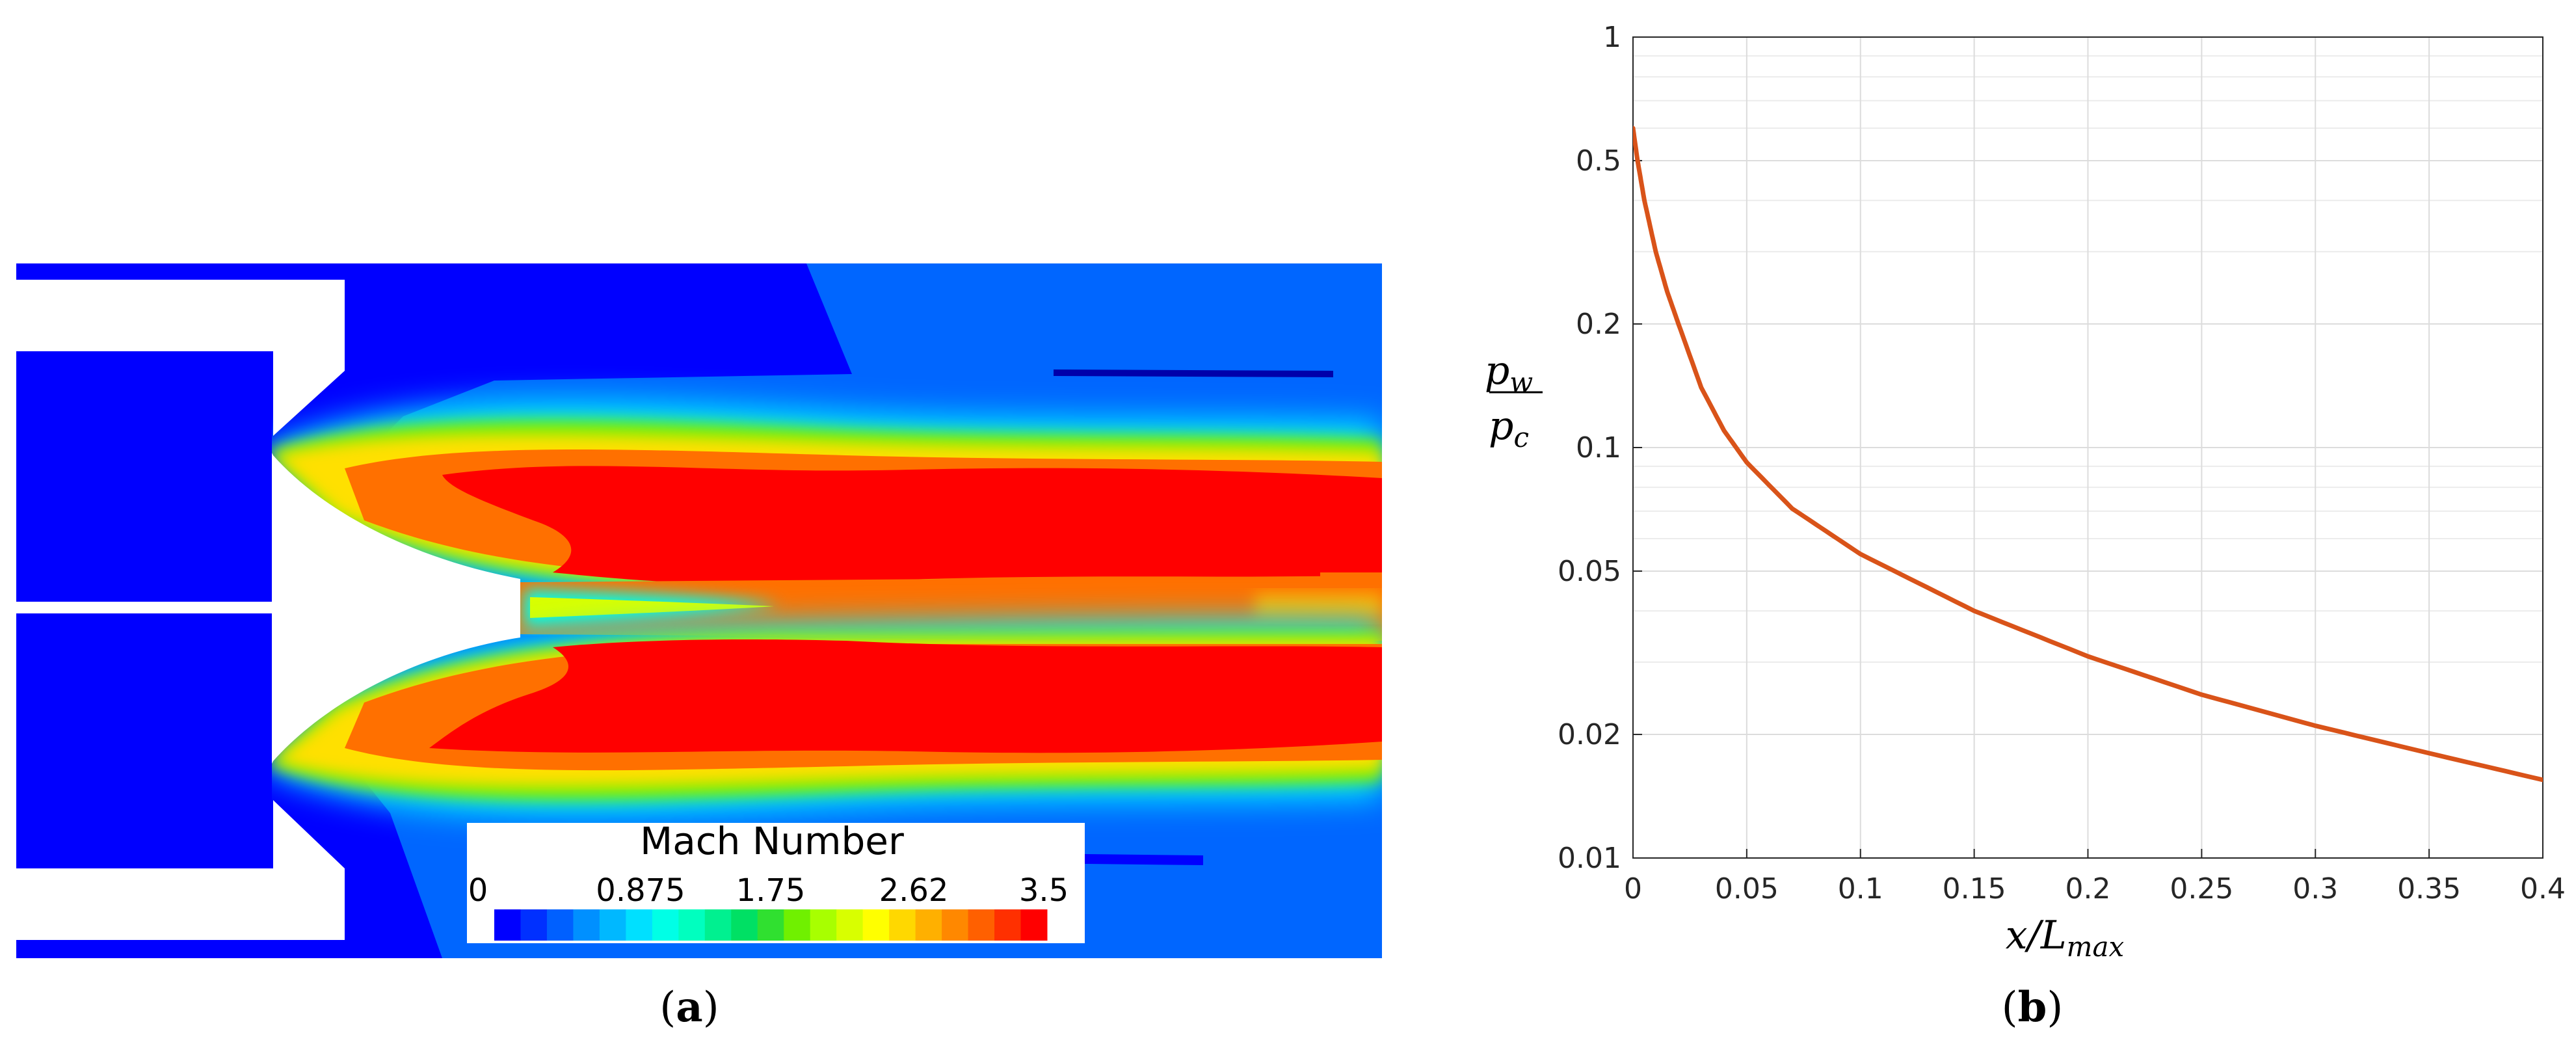 This screenshot has width=2576, height=1046. Describe the element at coordinates (2201, 888) in the screenshot. I see `x-tick-label: 0.25` at that location.